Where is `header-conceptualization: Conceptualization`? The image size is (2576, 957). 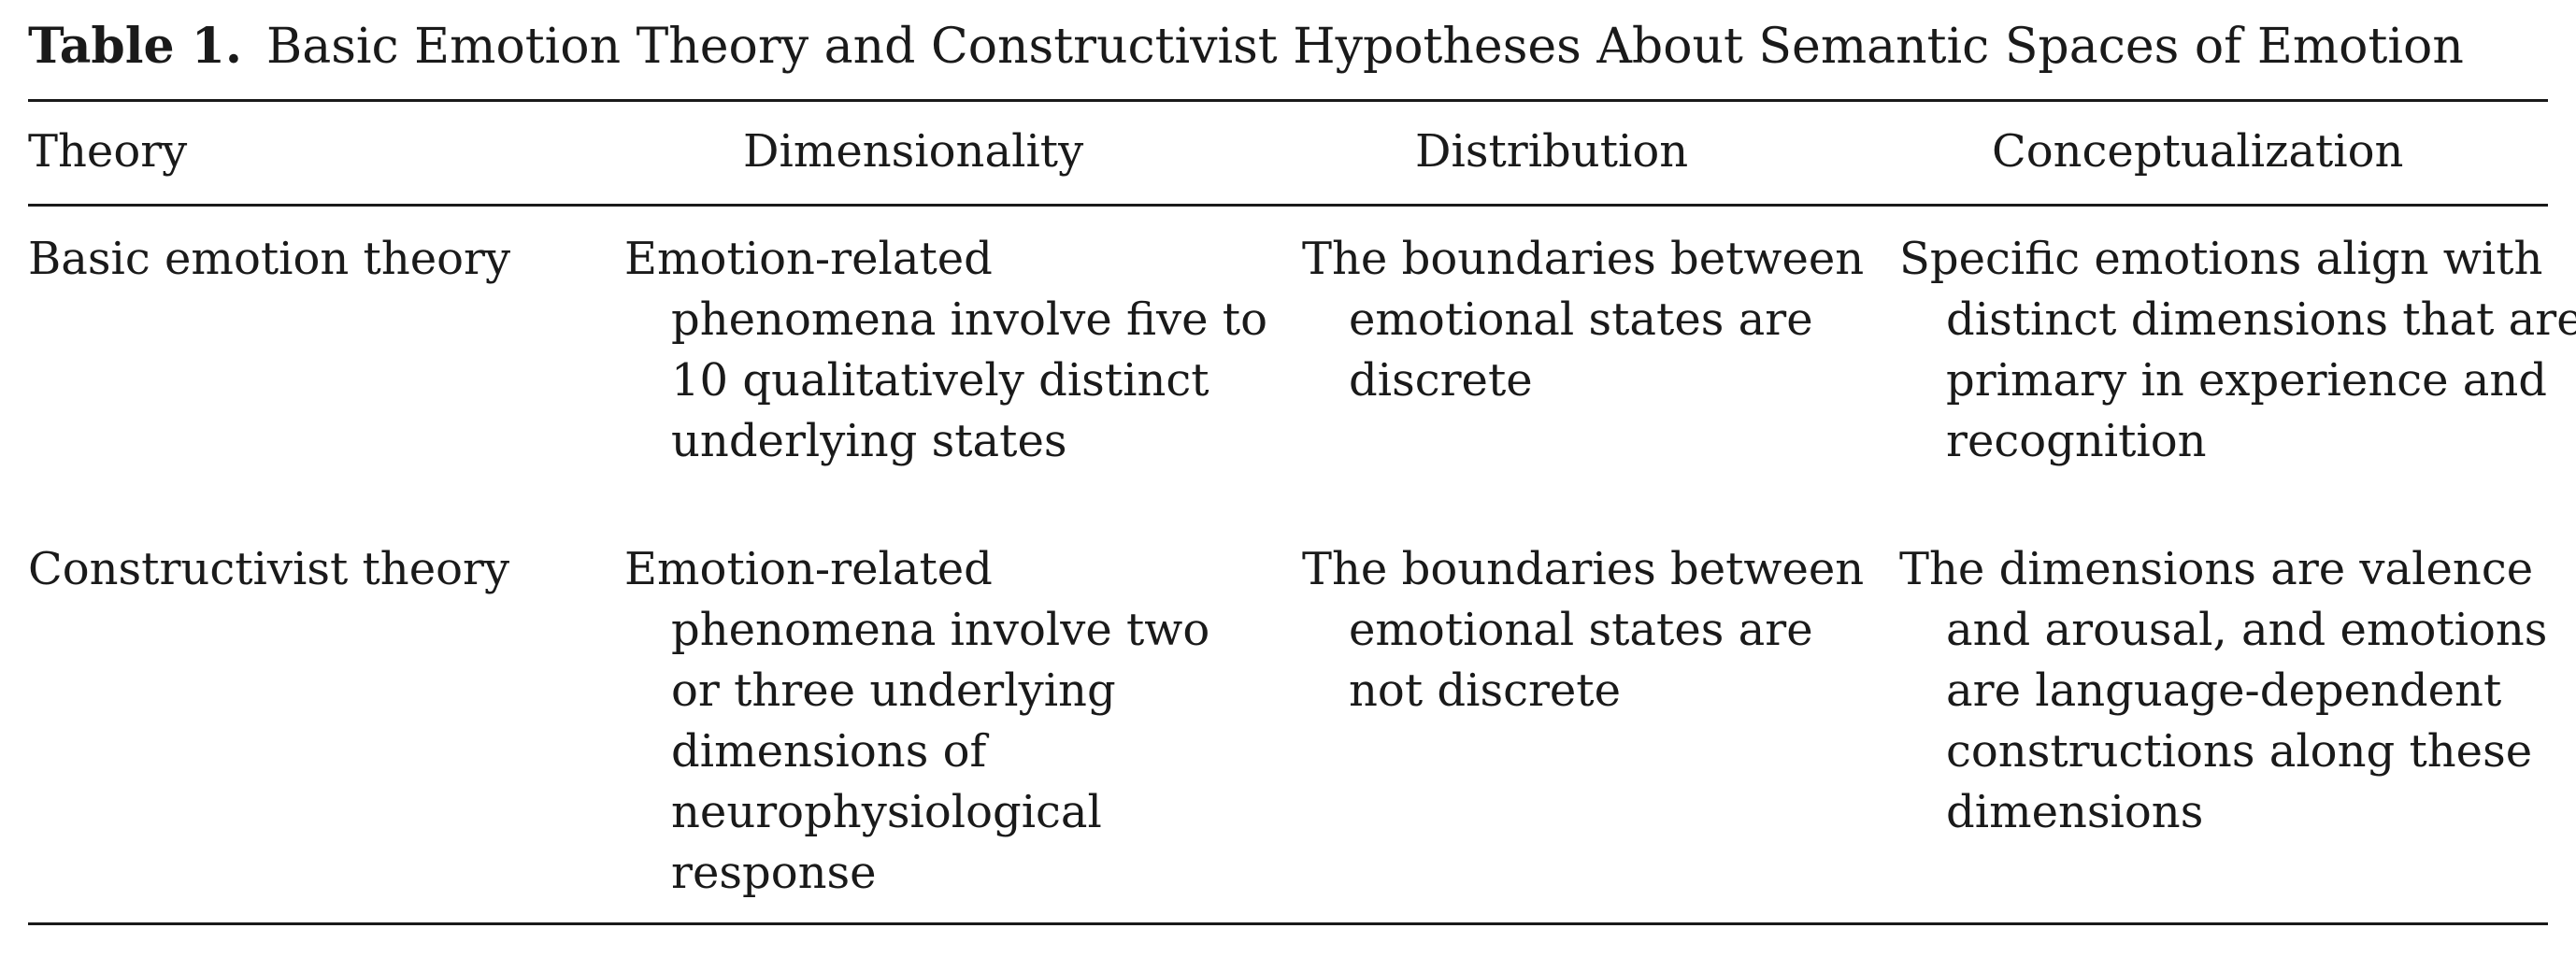
header-conceptualization: Conceptualization is located at coordinates (2198, 152).